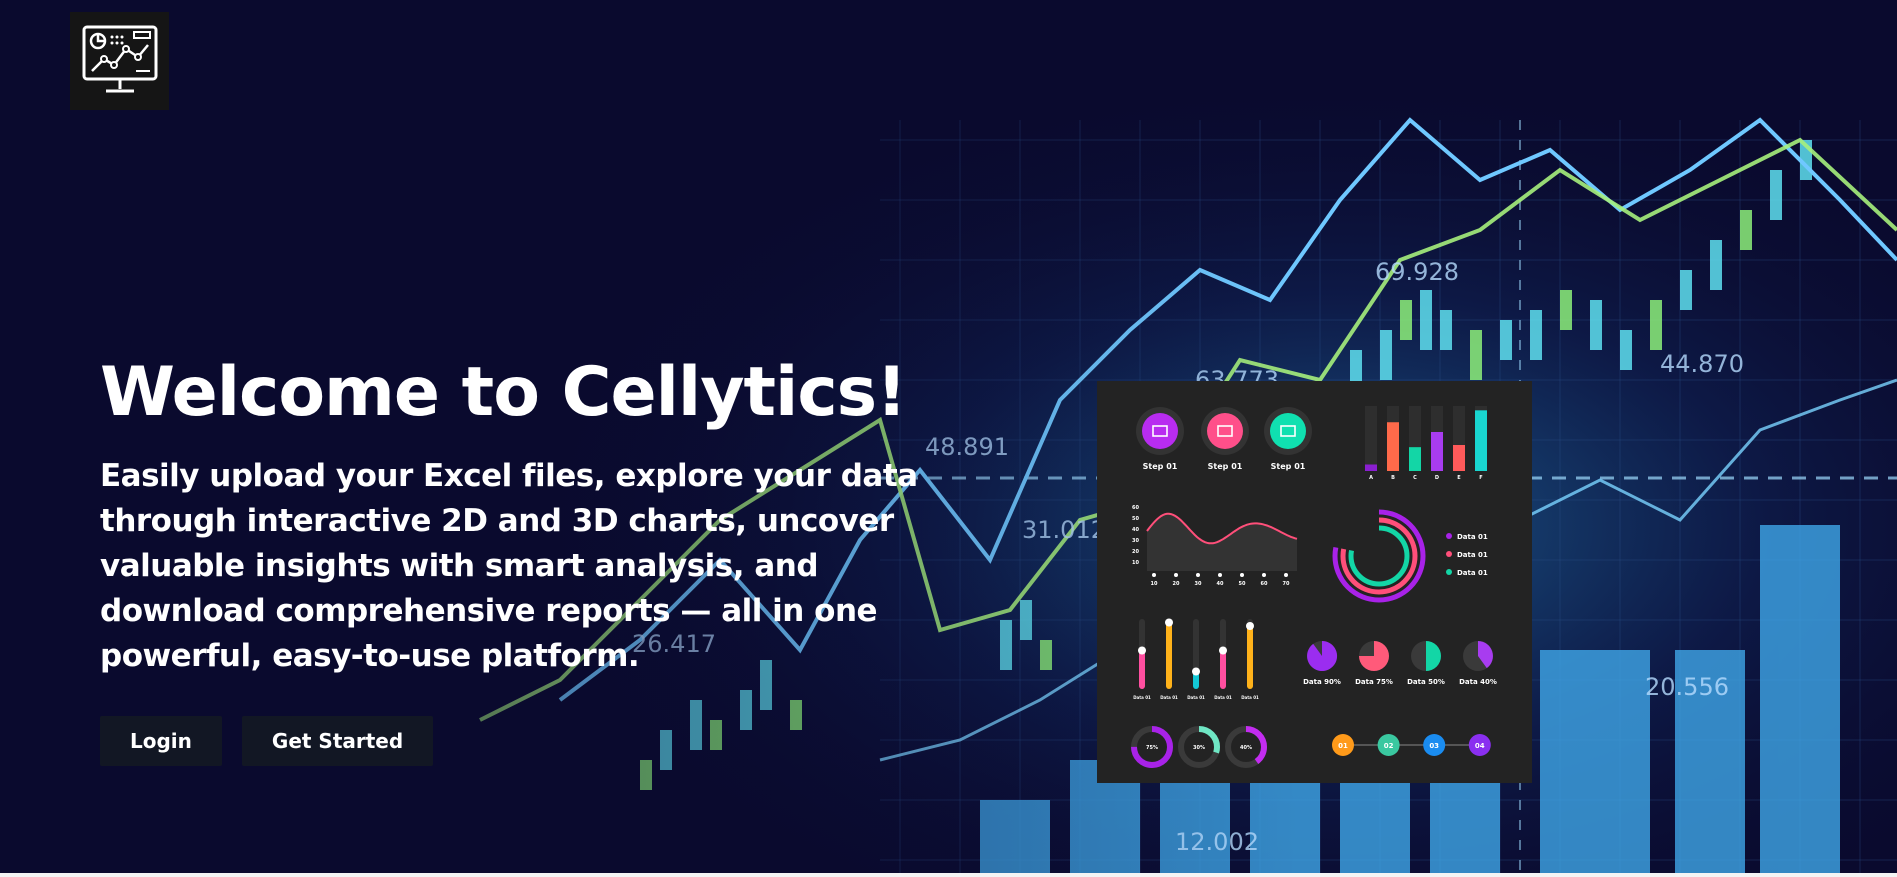 This screenshot has width=1897, height=877. I want to click on hero-actions: Login Get Started, so click(267, 741).